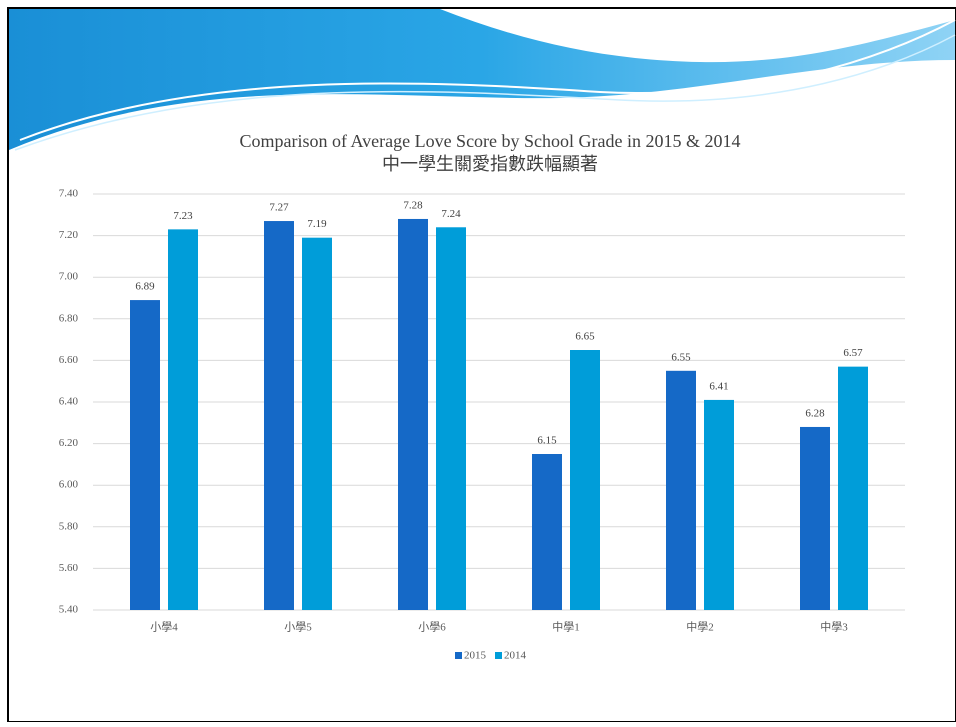  I want to click on chart-subtitle: 中一學生關愛指數跌幅顯著, so click(490, 164).